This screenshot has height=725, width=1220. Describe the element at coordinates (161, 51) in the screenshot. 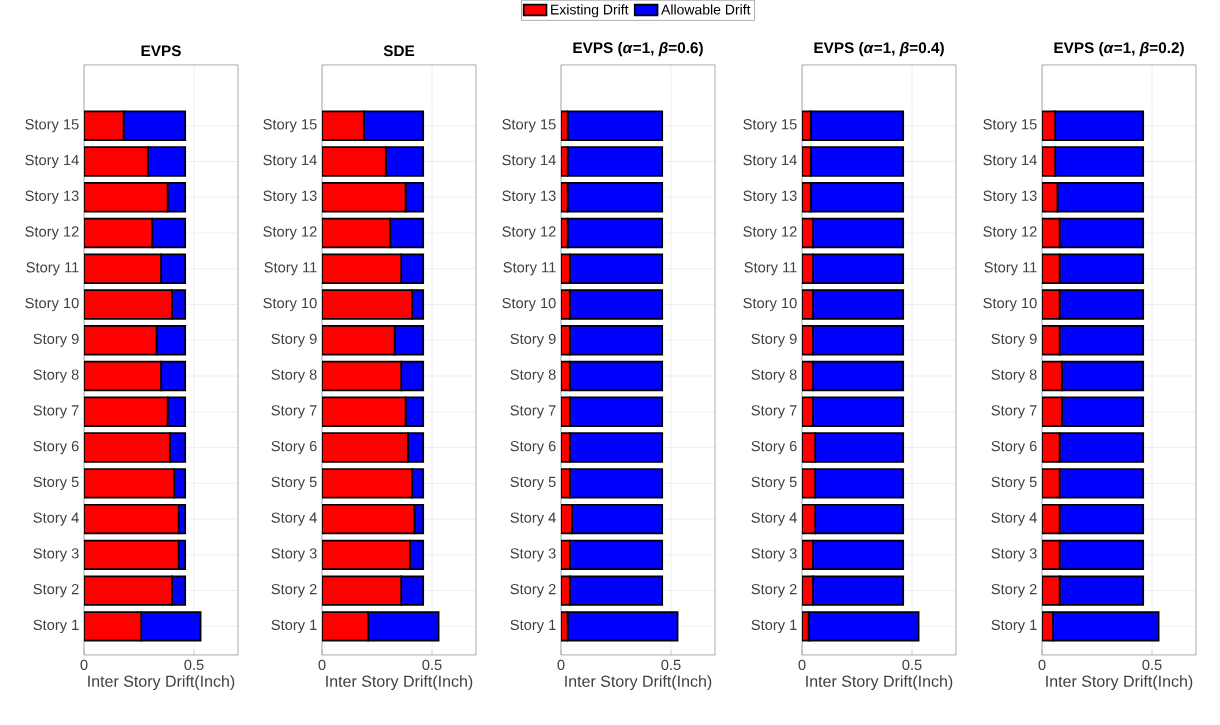

I see `chart-title: EVPS` at that location.